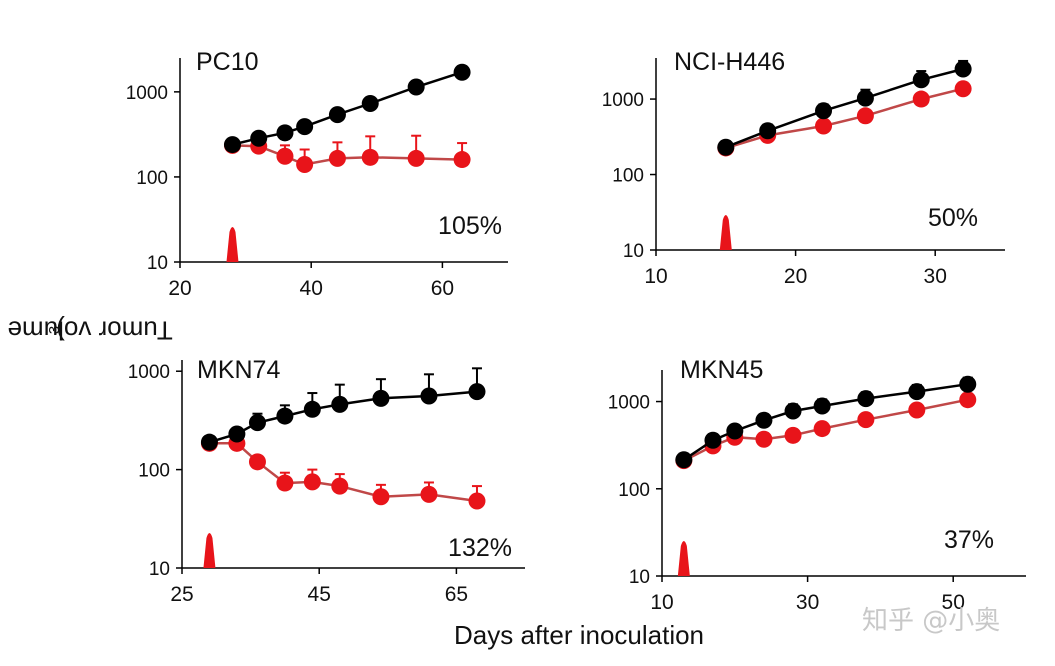  I want to click on panel-nci-h446: 10 100 1000 10 20 30 NCI-H446 50%, so click(803, 168).